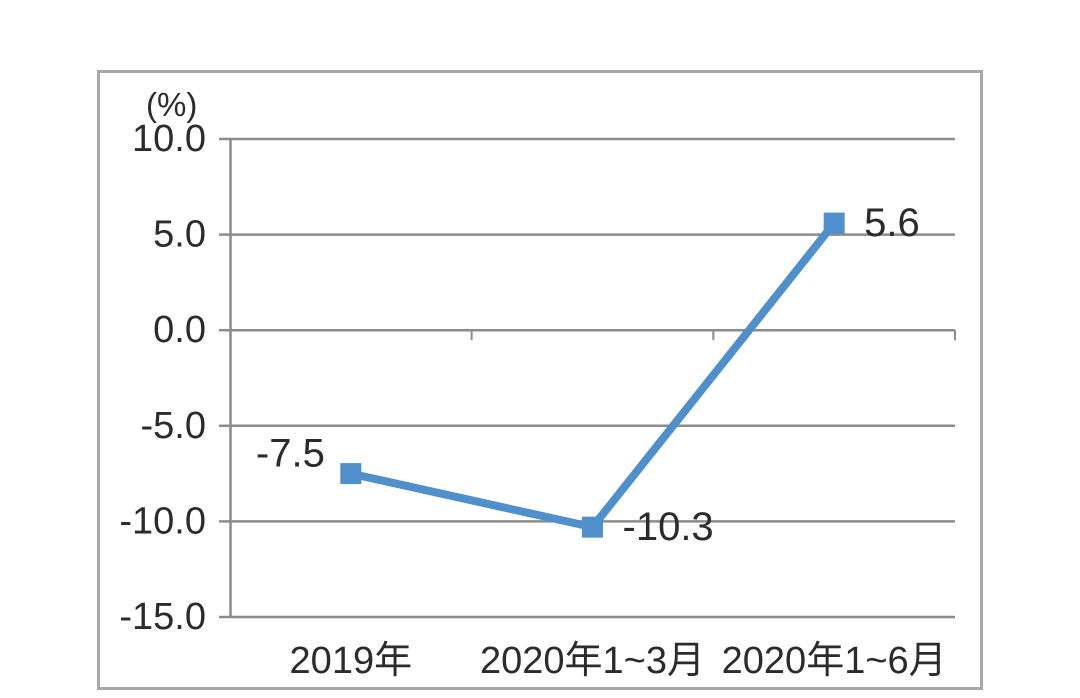 The image size is (1080, 698). What do you see at coordinates (179, 235) in the screenshot?
I see `y-tick-label: 5.0` at bounding box center [179, 235].